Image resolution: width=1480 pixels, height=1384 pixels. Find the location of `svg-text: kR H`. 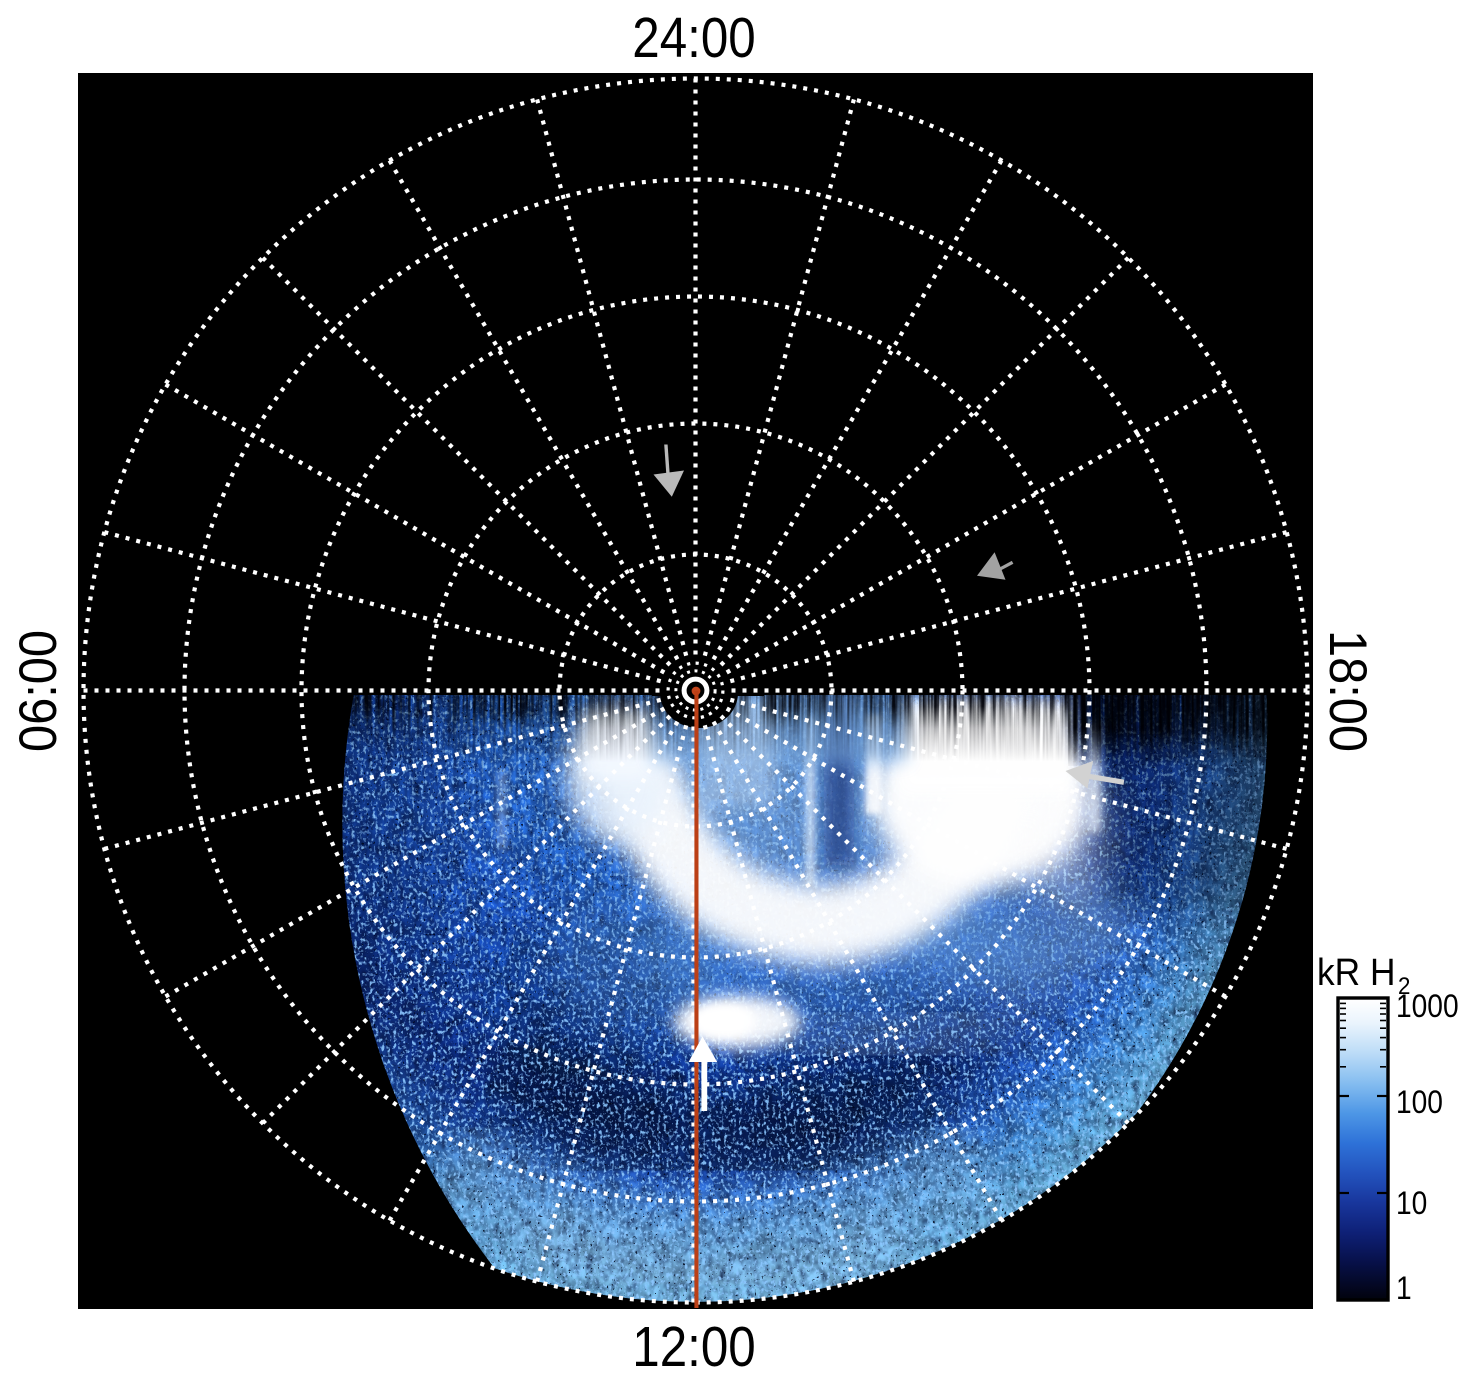

svg-text: kR H is located at coordinates (1356, 972).